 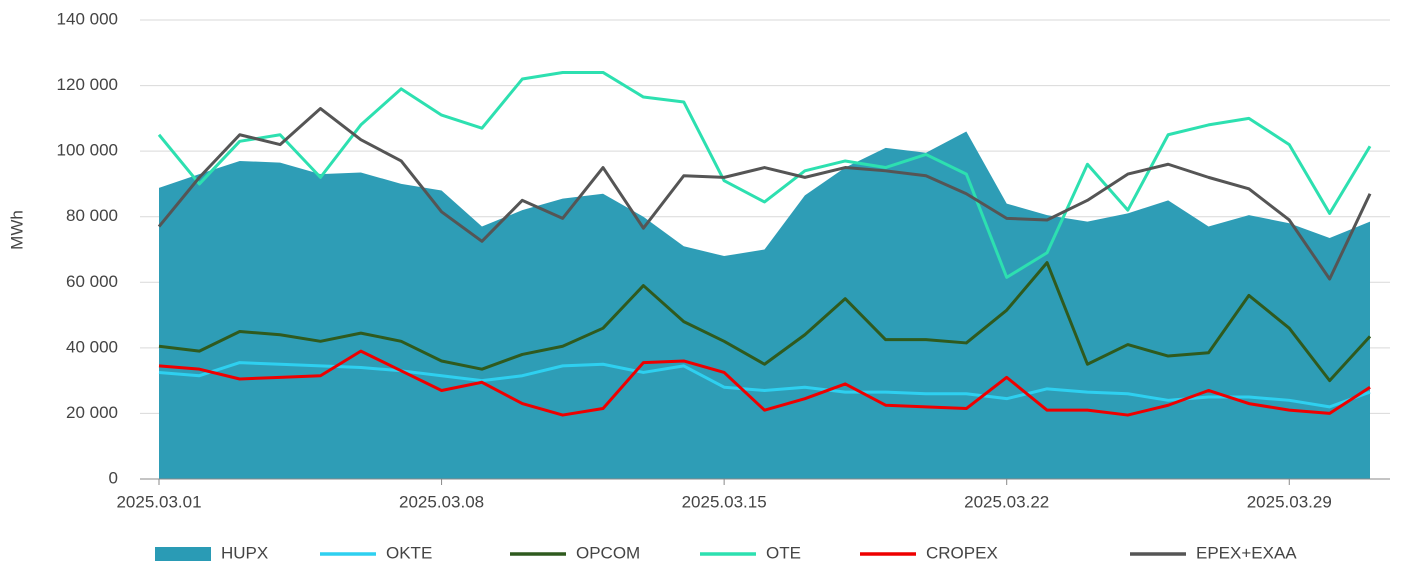 What do you see at coordinates (962, 552) in the screenshot?
I see `legend-label: CROPEX` at bounding box center [962, 552].